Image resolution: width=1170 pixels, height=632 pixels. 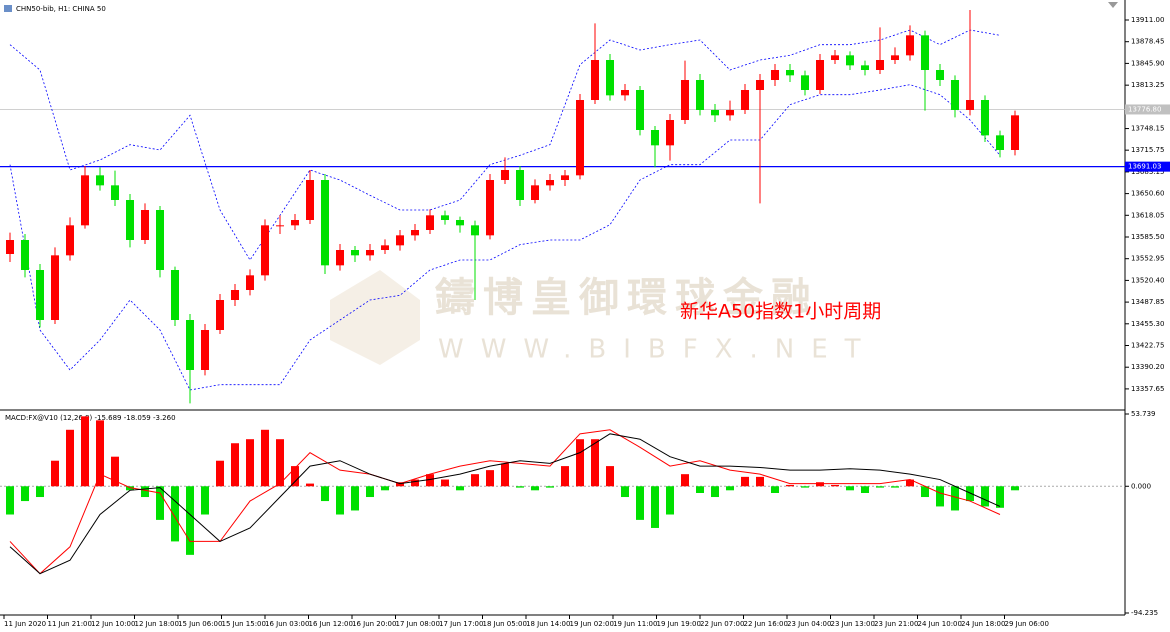 What do you see at coordinates (1147, 20) in the screenshot?
I see `y-tick-label: 13911.00` at bounding box center [1147, 20].